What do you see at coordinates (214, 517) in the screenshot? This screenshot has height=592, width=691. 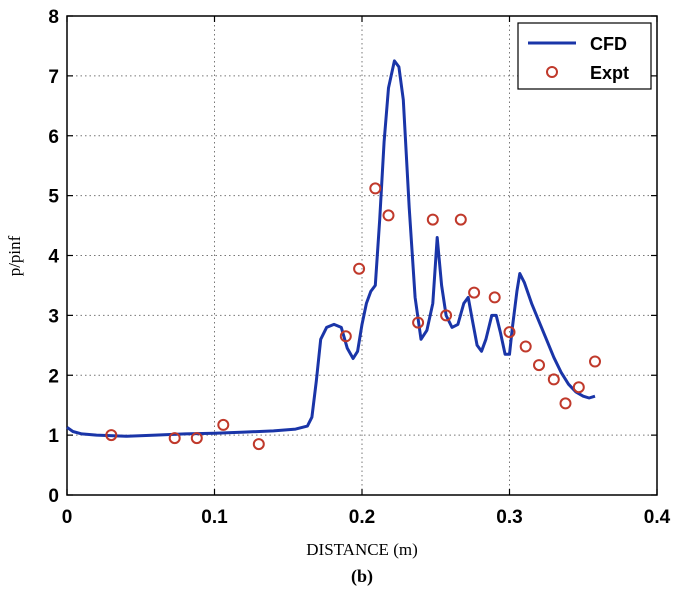 I see `x-tick-label: 0.1` at bounding box center [214, 517].